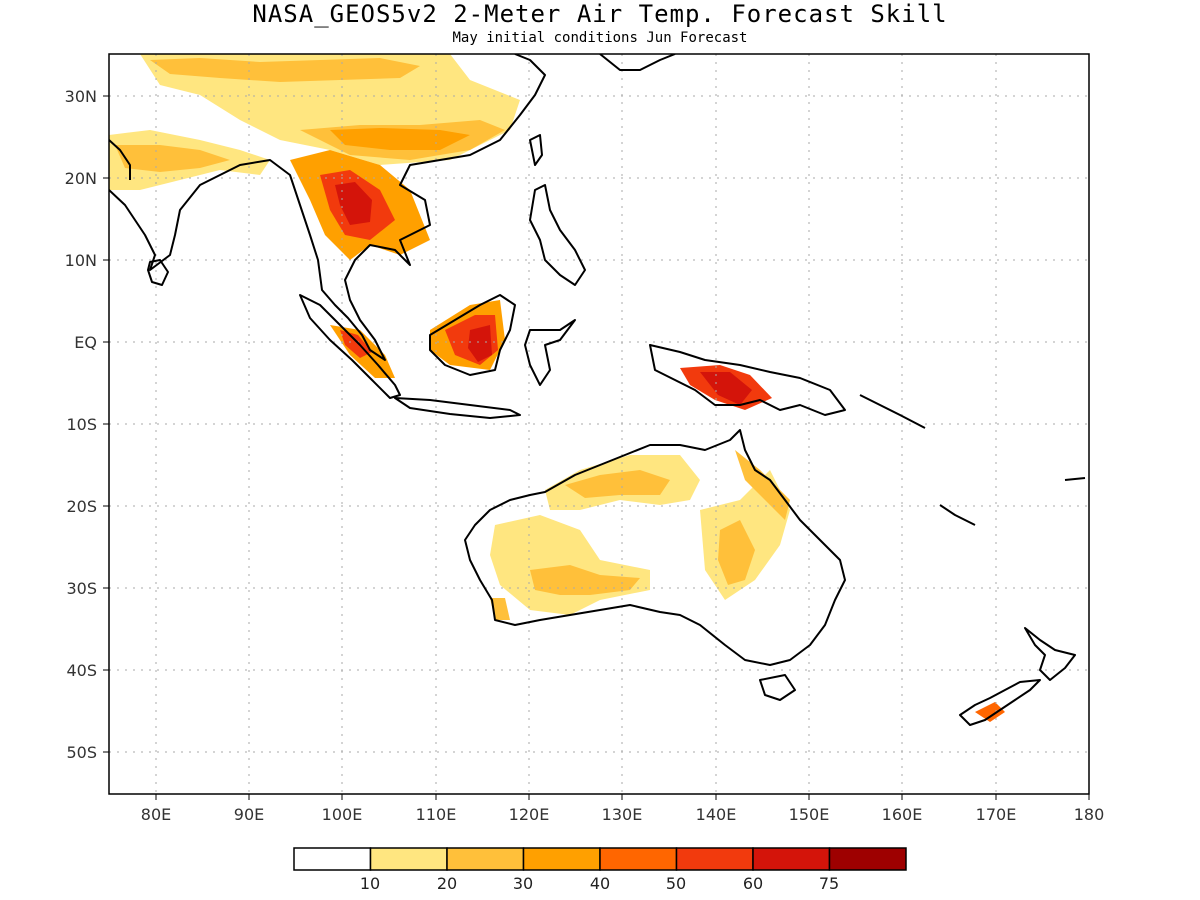 The width and height of the screenshot is (1200, 900). Describe the element at coordinates (327, 207) in the screenshot. I see `coastline-asia` at that location.